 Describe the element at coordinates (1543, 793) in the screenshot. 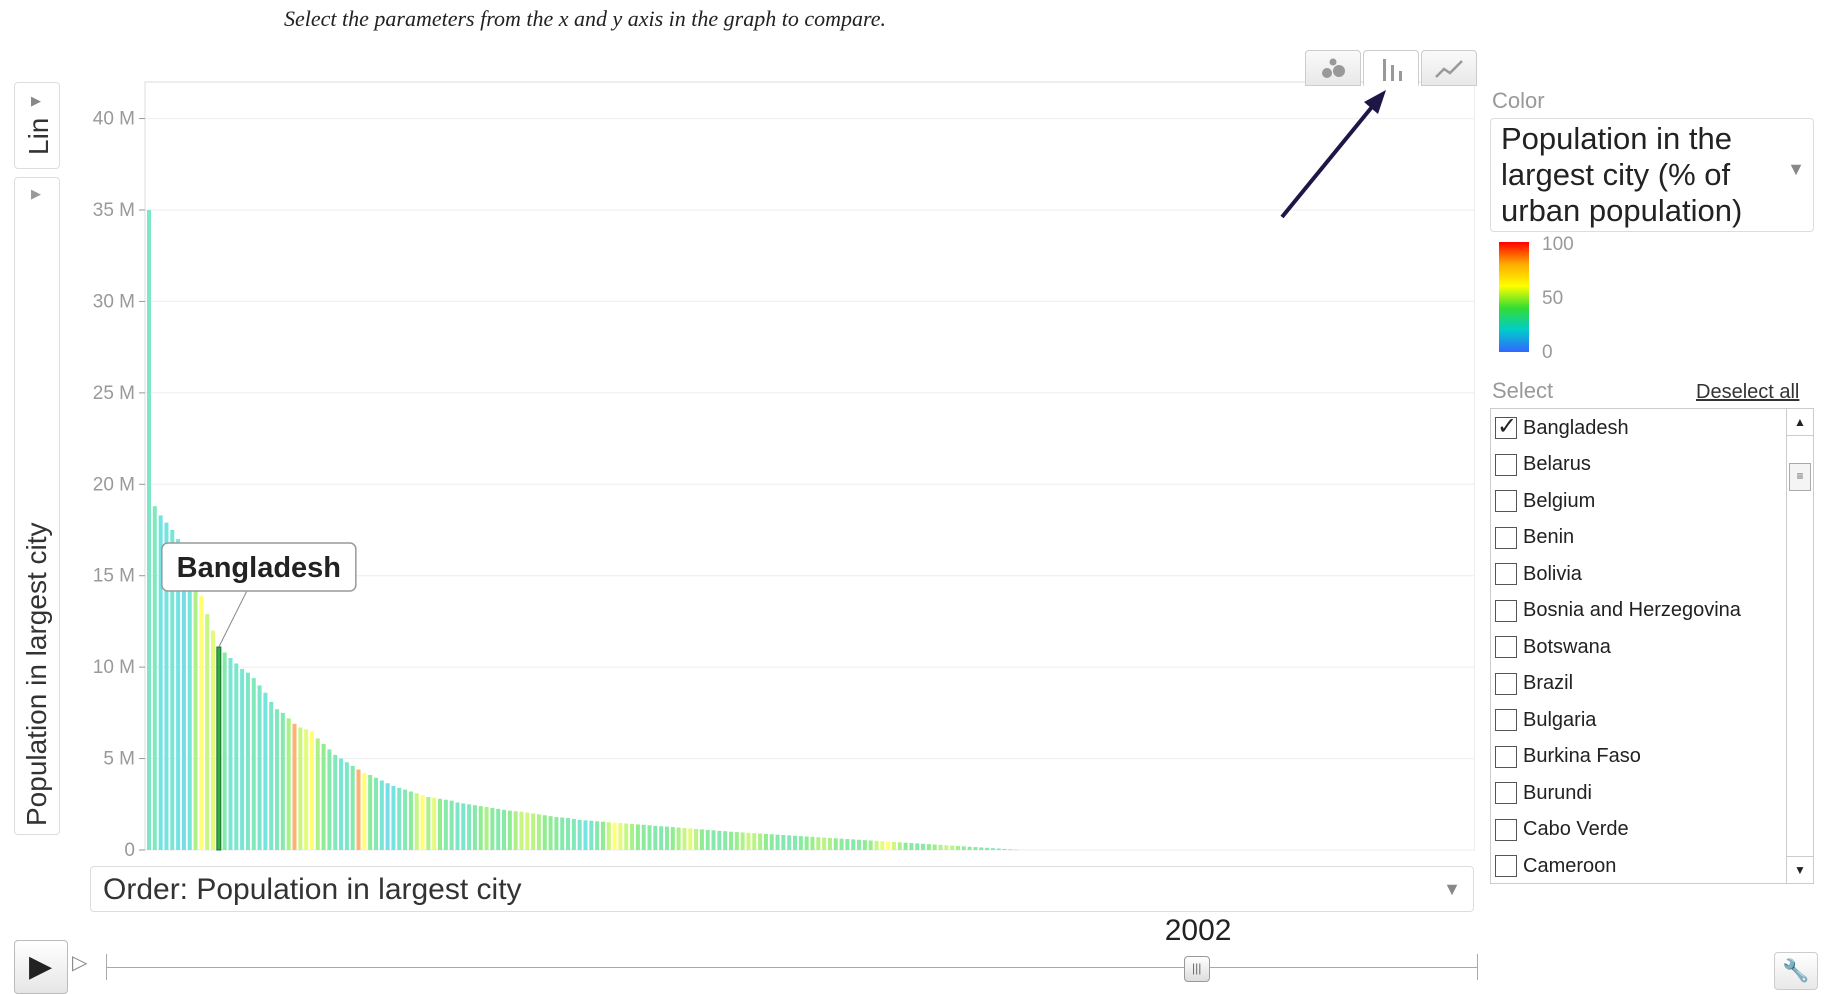

I see `country-item: Burundi` at that location.